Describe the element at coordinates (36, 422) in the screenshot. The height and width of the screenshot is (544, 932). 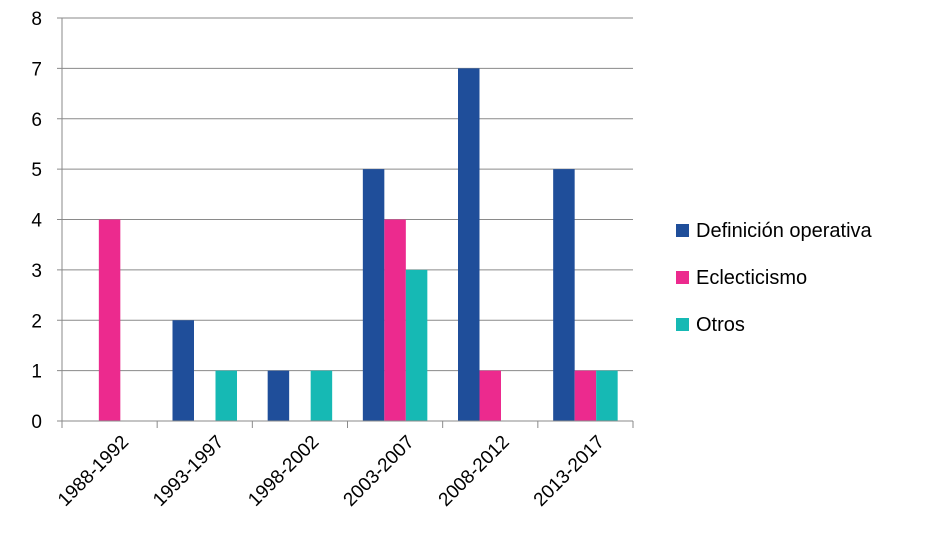
I see `y-tick-label: 0` at that location.